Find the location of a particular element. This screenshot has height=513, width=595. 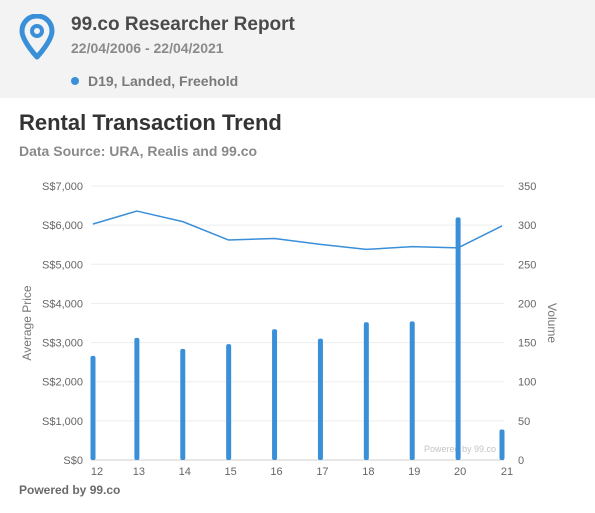

left-tick-label: S$7,000 is located at coordinates (62, 187).